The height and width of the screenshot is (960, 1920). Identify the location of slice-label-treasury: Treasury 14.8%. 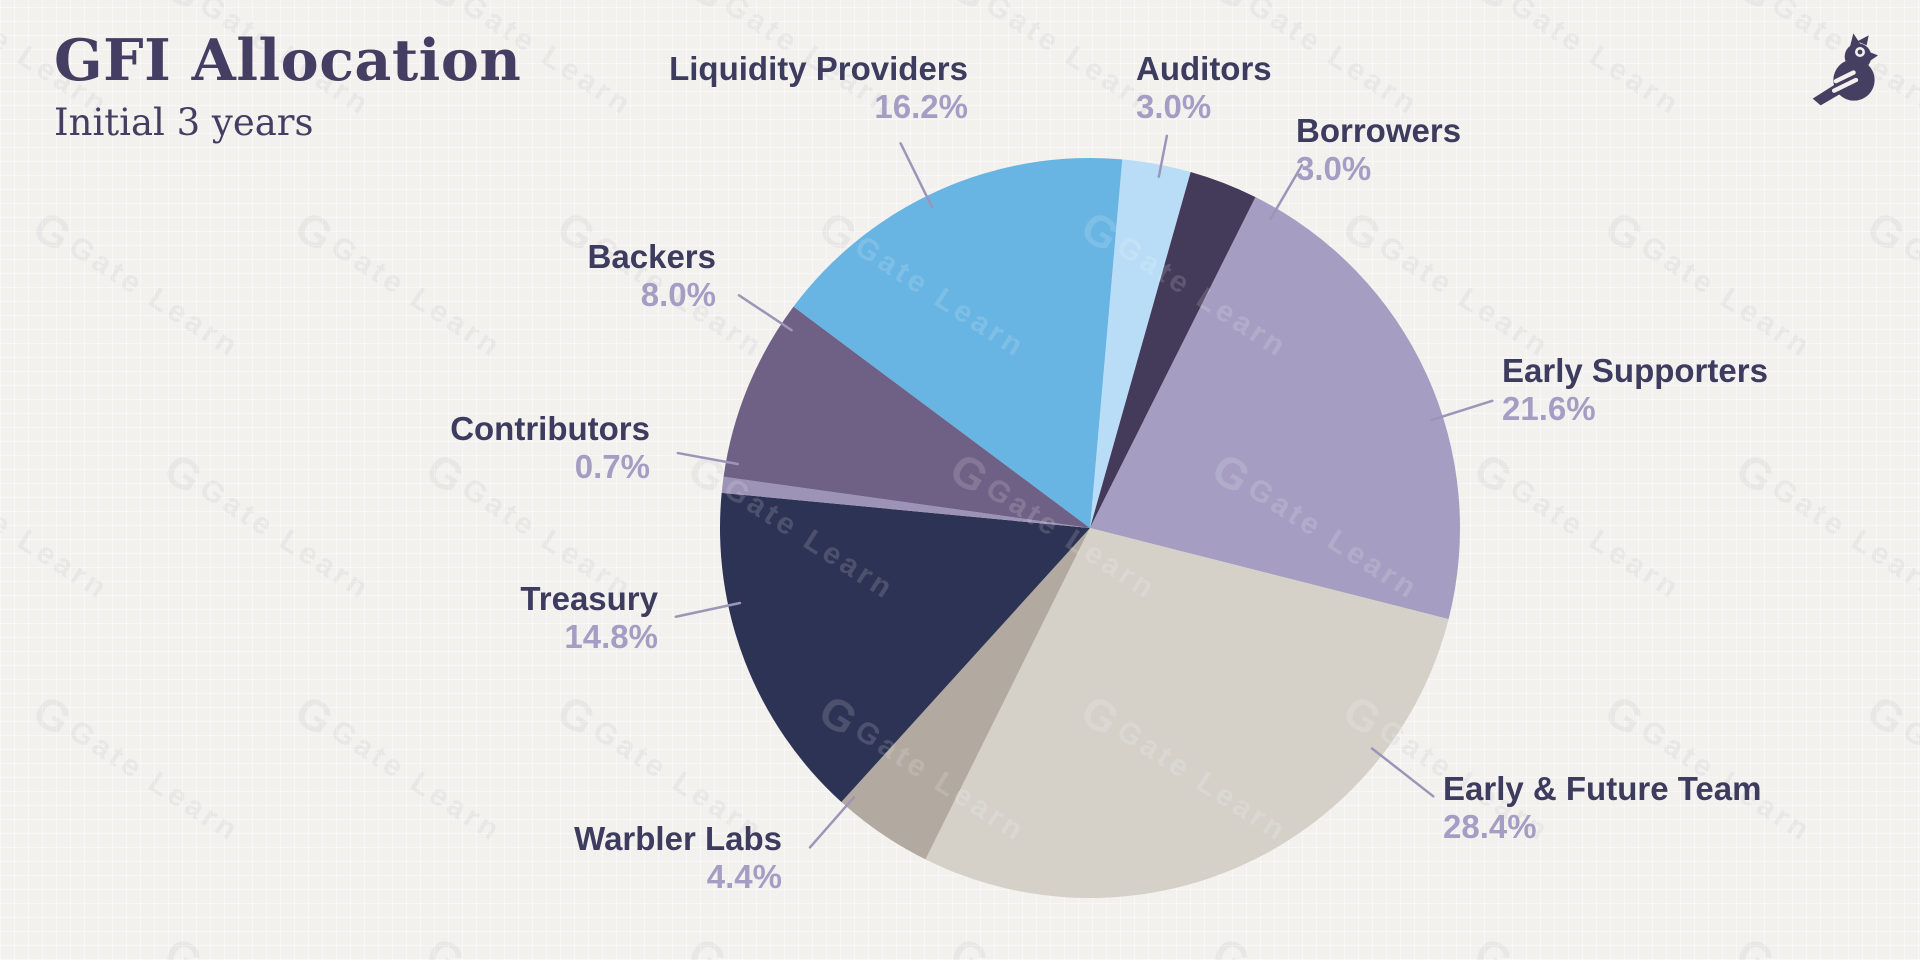
(428, 618).